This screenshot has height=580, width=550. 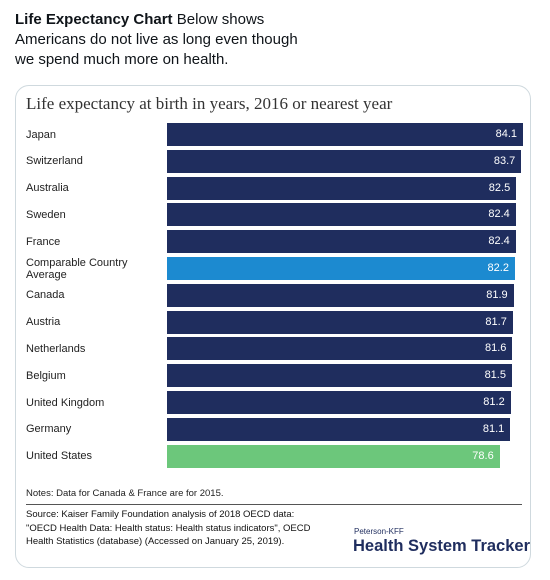 I want to click on y-tick-label: Austria, so click(x=43, y=322).